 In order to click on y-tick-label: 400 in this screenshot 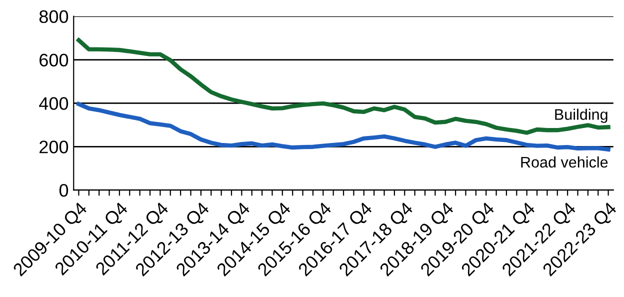, I will do `click(53, 103)`.